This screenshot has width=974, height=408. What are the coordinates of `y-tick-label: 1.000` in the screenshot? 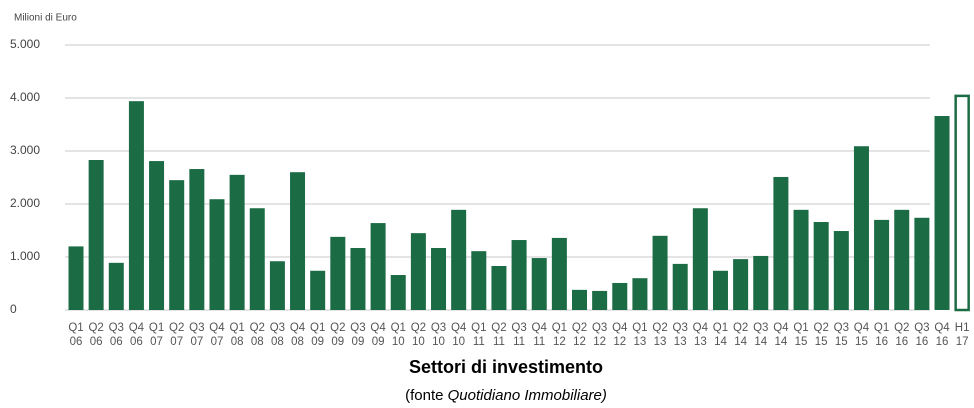 It's located at (25, 256).